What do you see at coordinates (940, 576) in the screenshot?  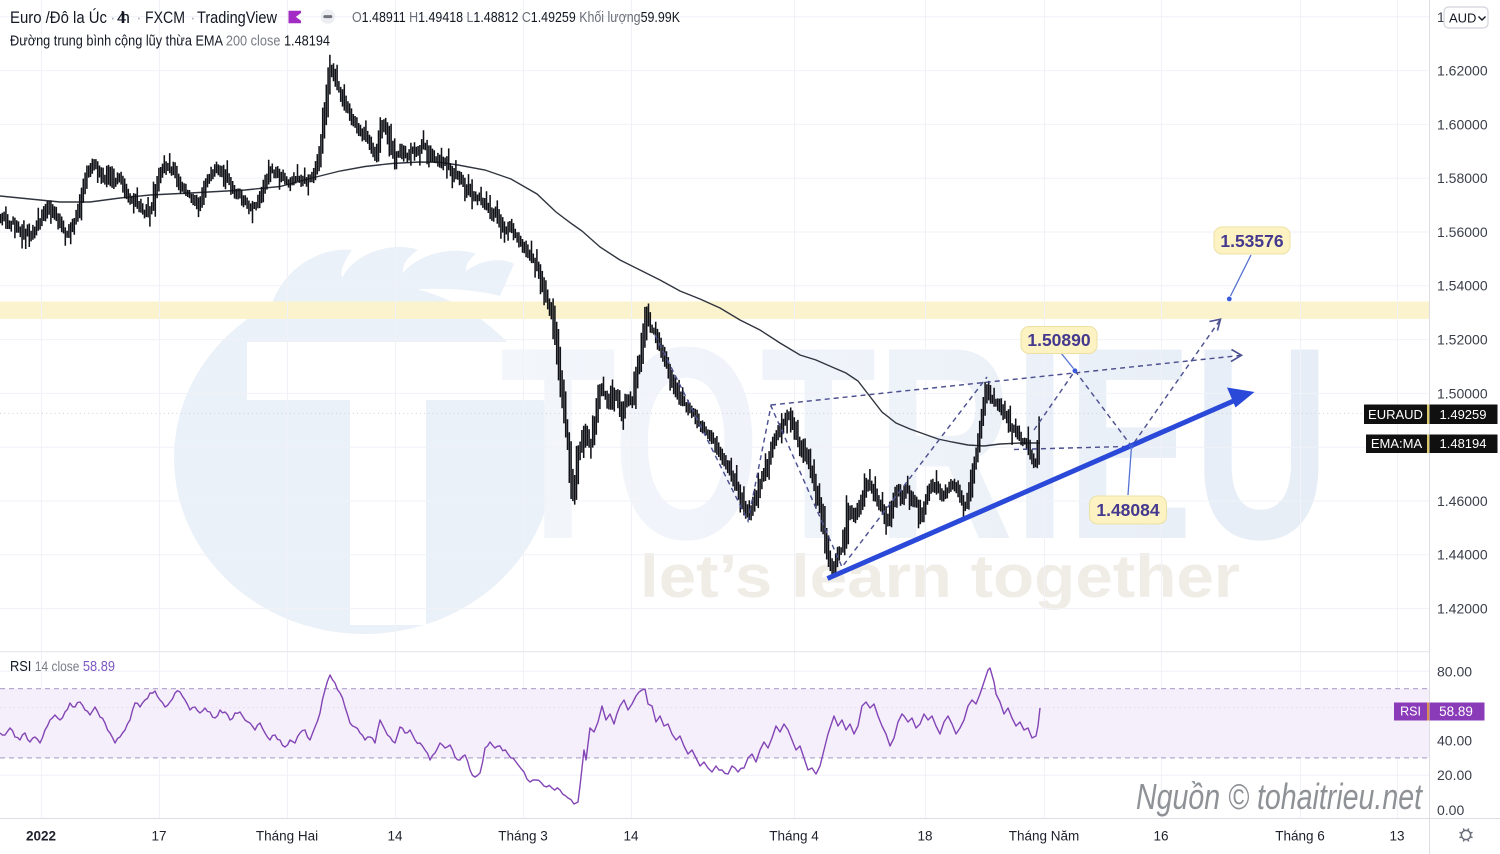 I see `svg-text: let’s learn together` at bounding box center [940, 576].